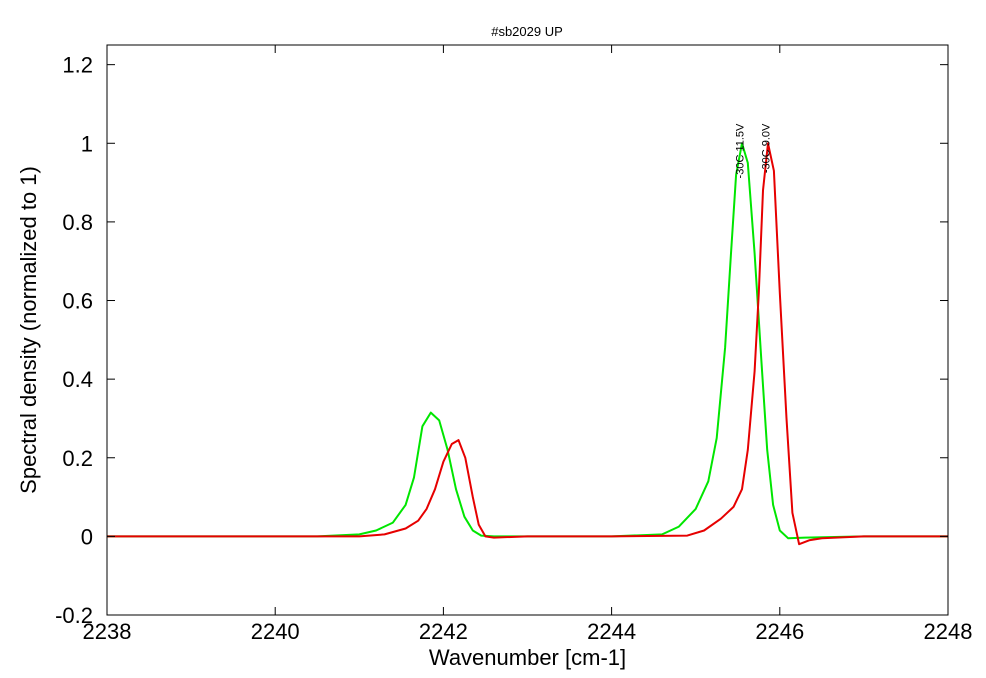  Describe the element at coordinates (77, 222) in the screenshot. I see `y-tick-label: 0.8` at that location.